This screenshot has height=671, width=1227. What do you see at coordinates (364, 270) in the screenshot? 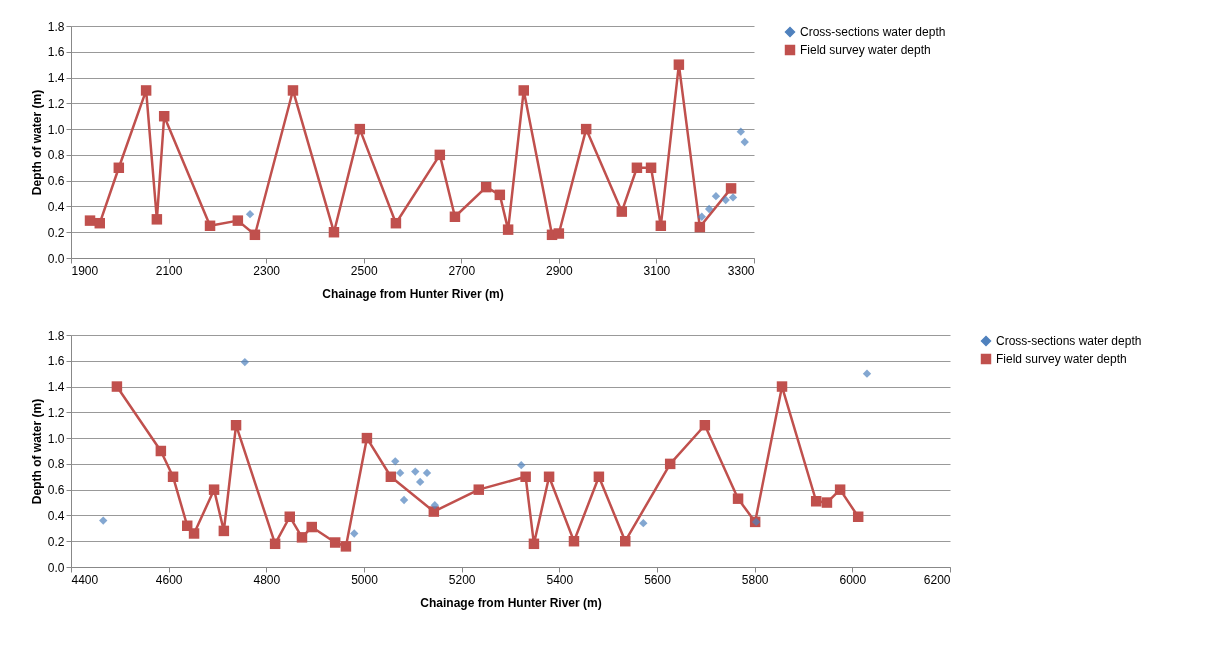
I see `x-tick-label: 2500` at bounding box center [364, 270].